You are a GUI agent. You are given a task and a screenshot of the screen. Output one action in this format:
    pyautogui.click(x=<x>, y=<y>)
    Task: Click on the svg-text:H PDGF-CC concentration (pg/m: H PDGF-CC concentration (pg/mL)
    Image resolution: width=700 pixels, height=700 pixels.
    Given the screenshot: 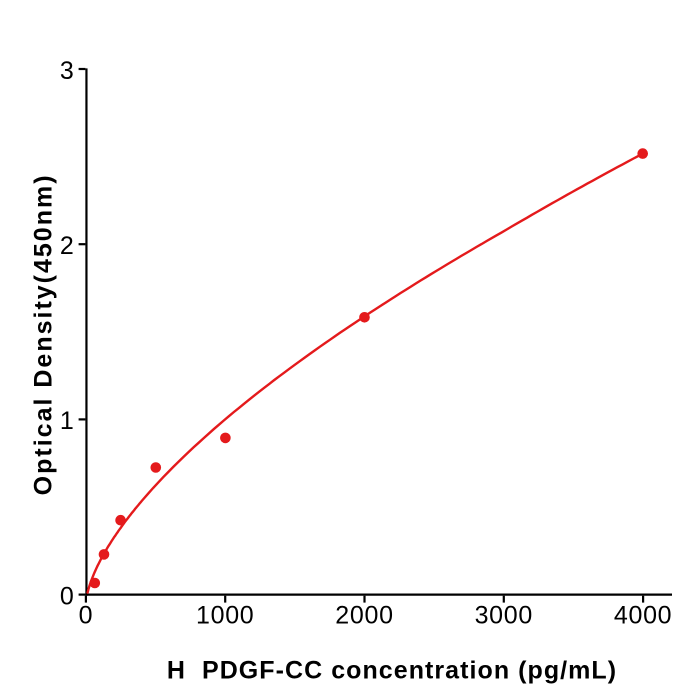 What is the action you would take?
    pyautogui.click(x=392, y=671)
    